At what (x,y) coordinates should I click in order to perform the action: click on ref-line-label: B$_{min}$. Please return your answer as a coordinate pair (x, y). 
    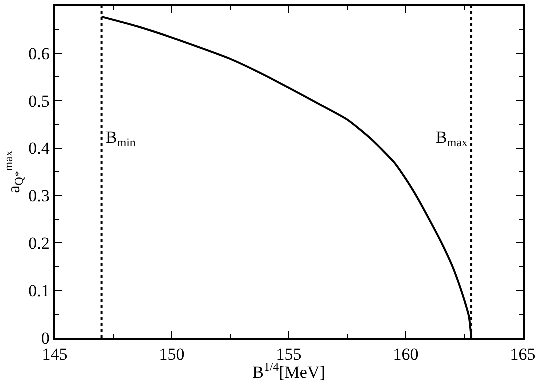
    Looking at the image, I should click on (121, 139).